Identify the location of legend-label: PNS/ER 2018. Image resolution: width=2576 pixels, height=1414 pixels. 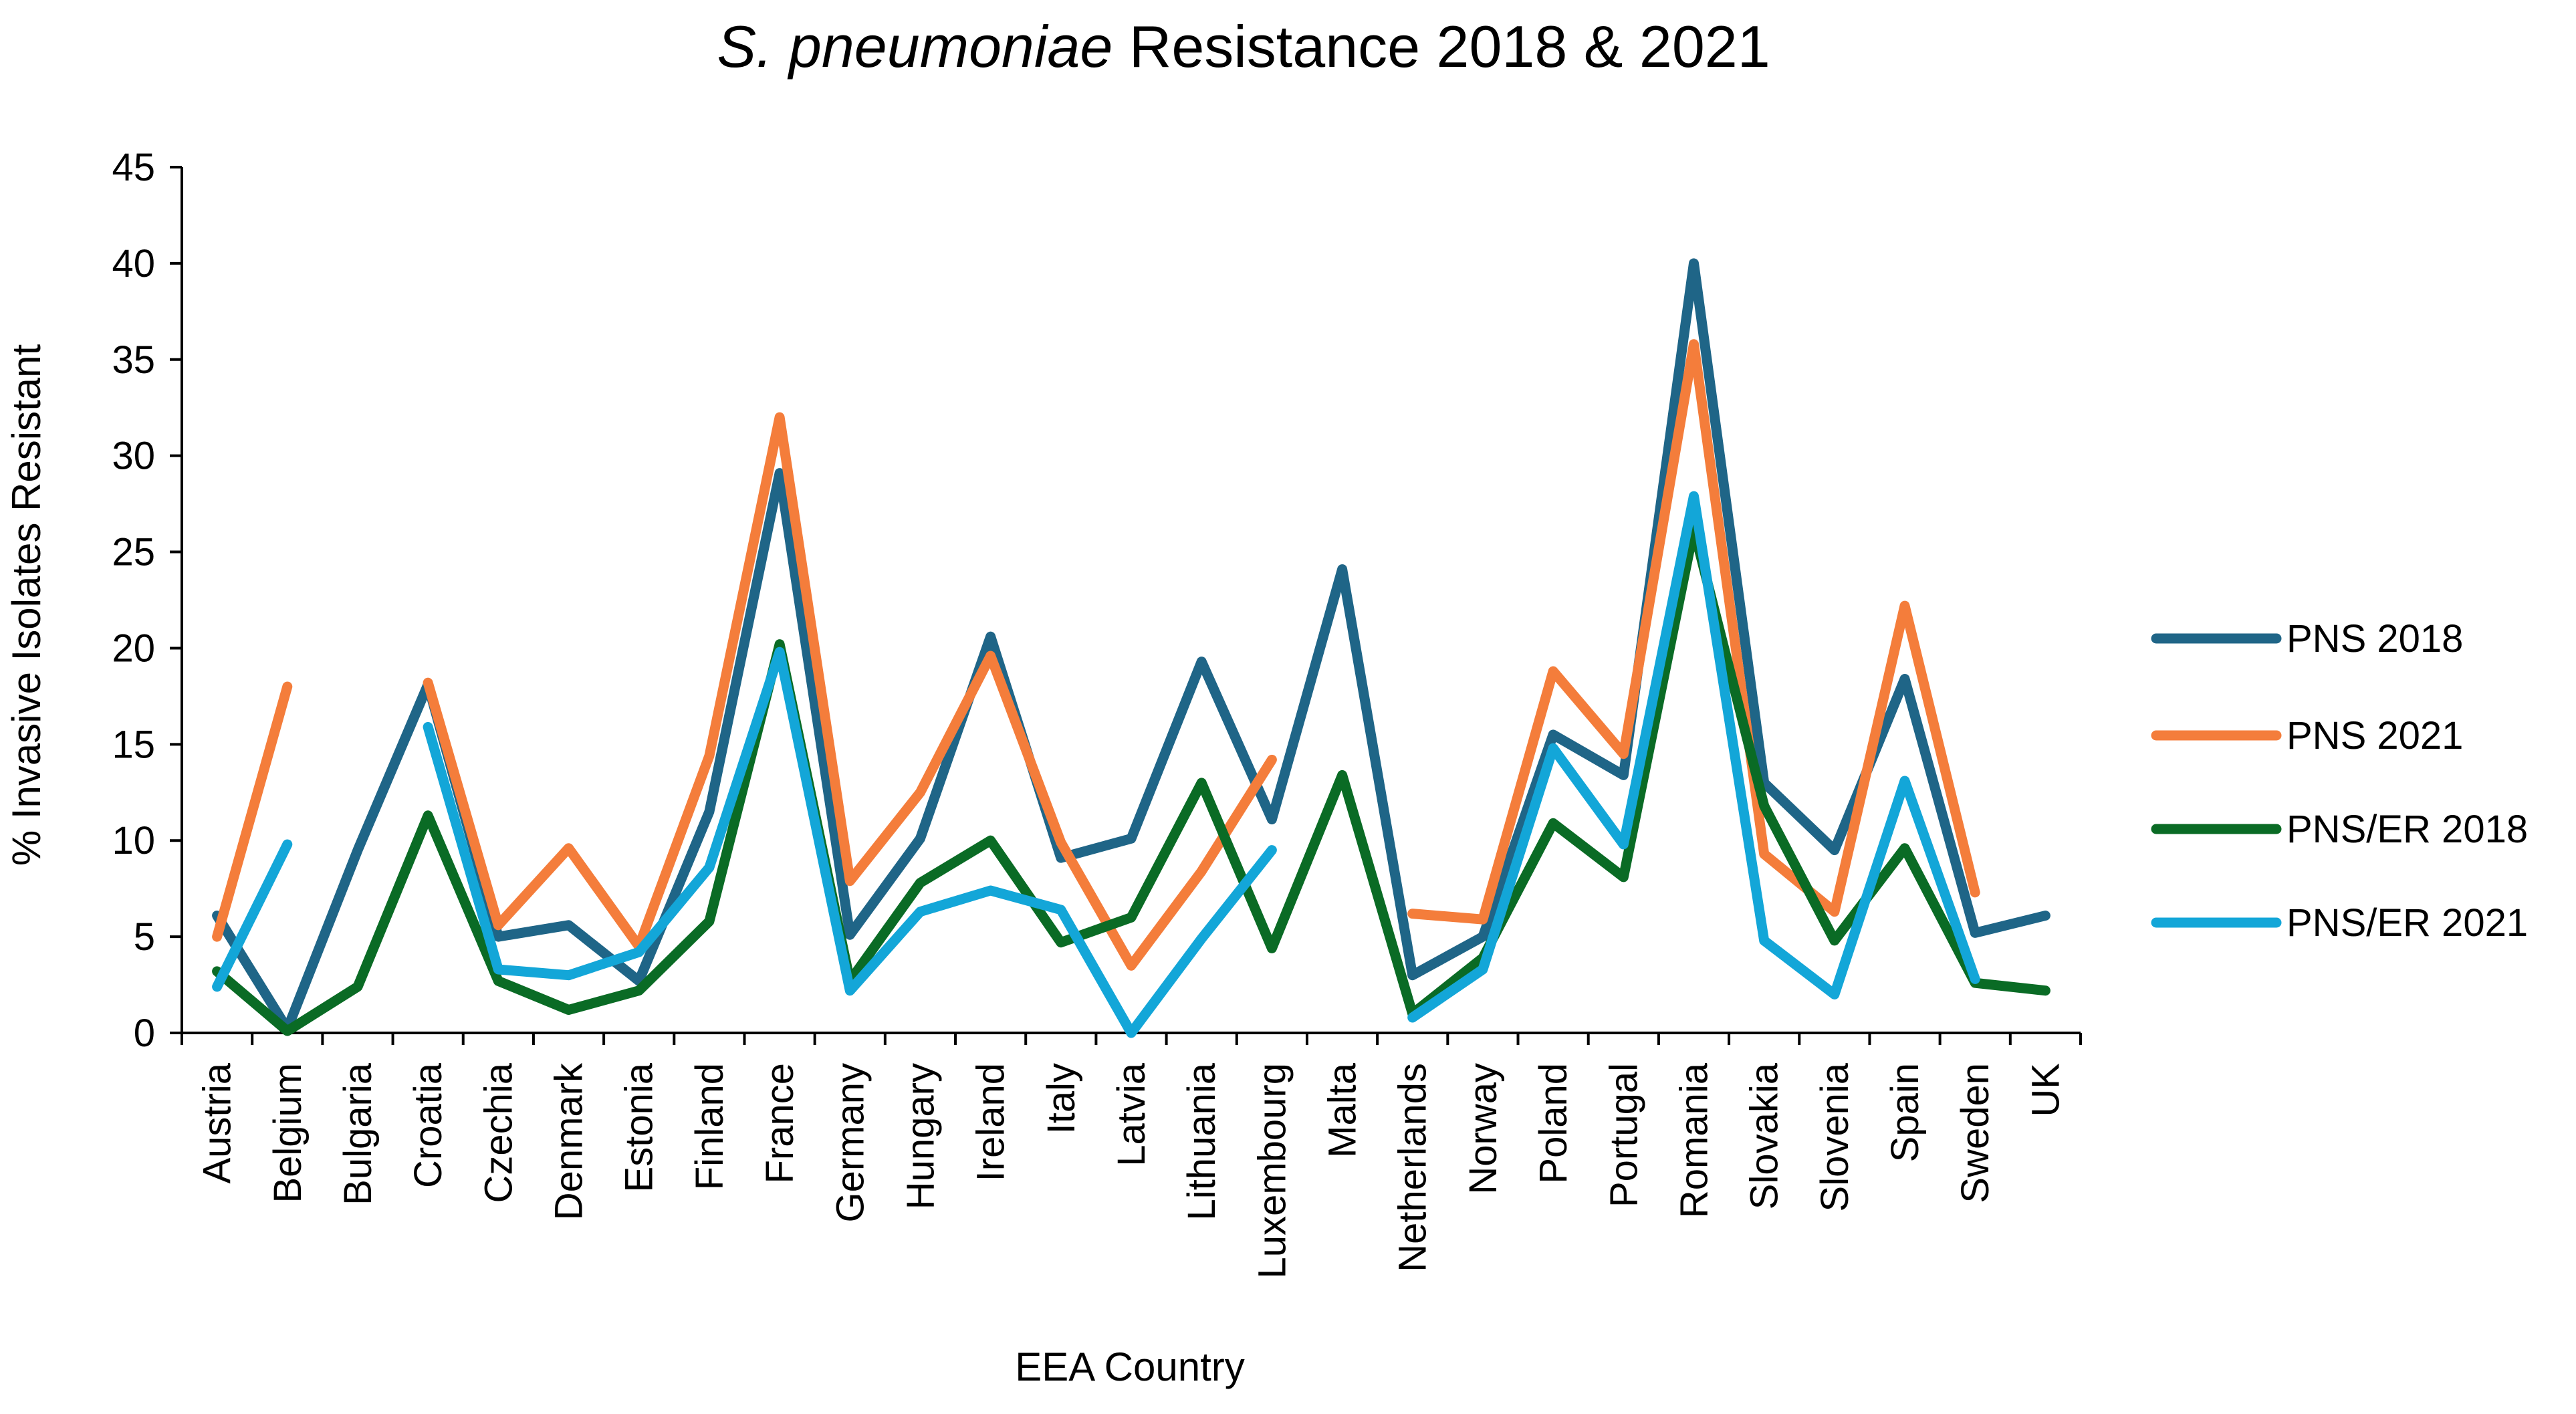
(2407, 829).